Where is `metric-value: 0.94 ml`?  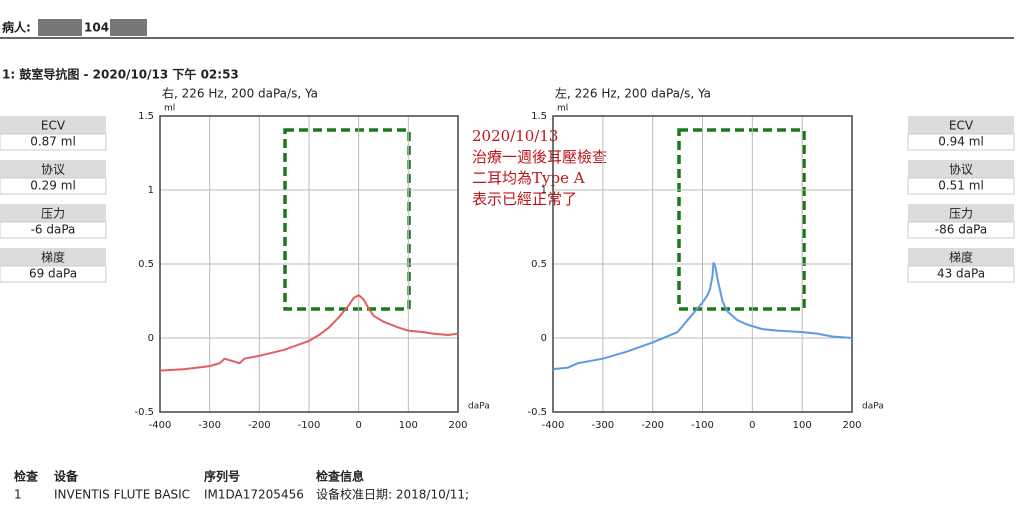 metric-value: 0.94 ml is located at coordinates (961, 142).